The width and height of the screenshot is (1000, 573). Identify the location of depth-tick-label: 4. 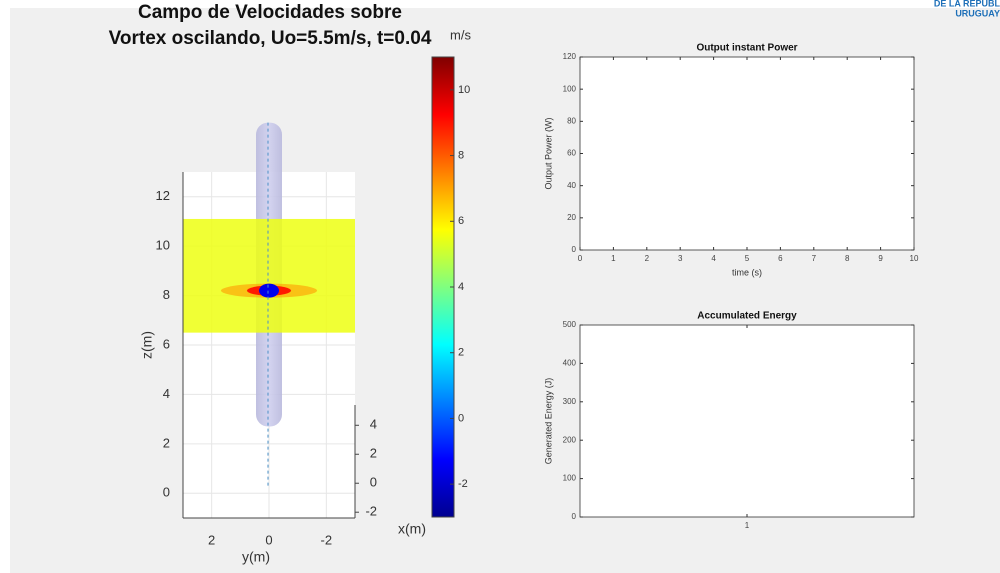
(373, 424).